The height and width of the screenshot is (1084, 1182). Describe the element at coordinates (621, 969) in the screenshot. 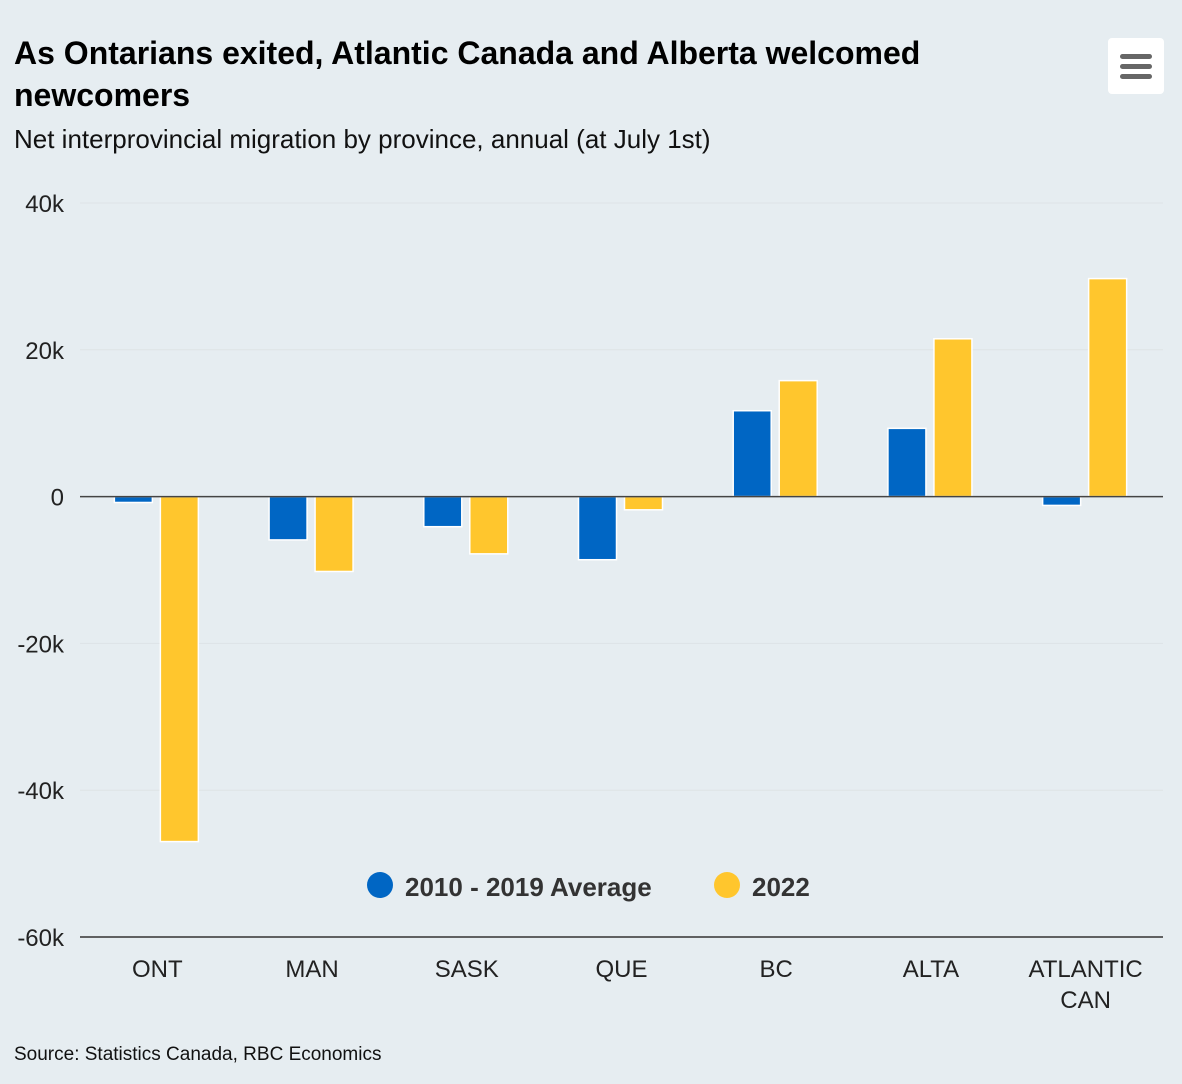

I see `x-category-label: QUE` at that location.